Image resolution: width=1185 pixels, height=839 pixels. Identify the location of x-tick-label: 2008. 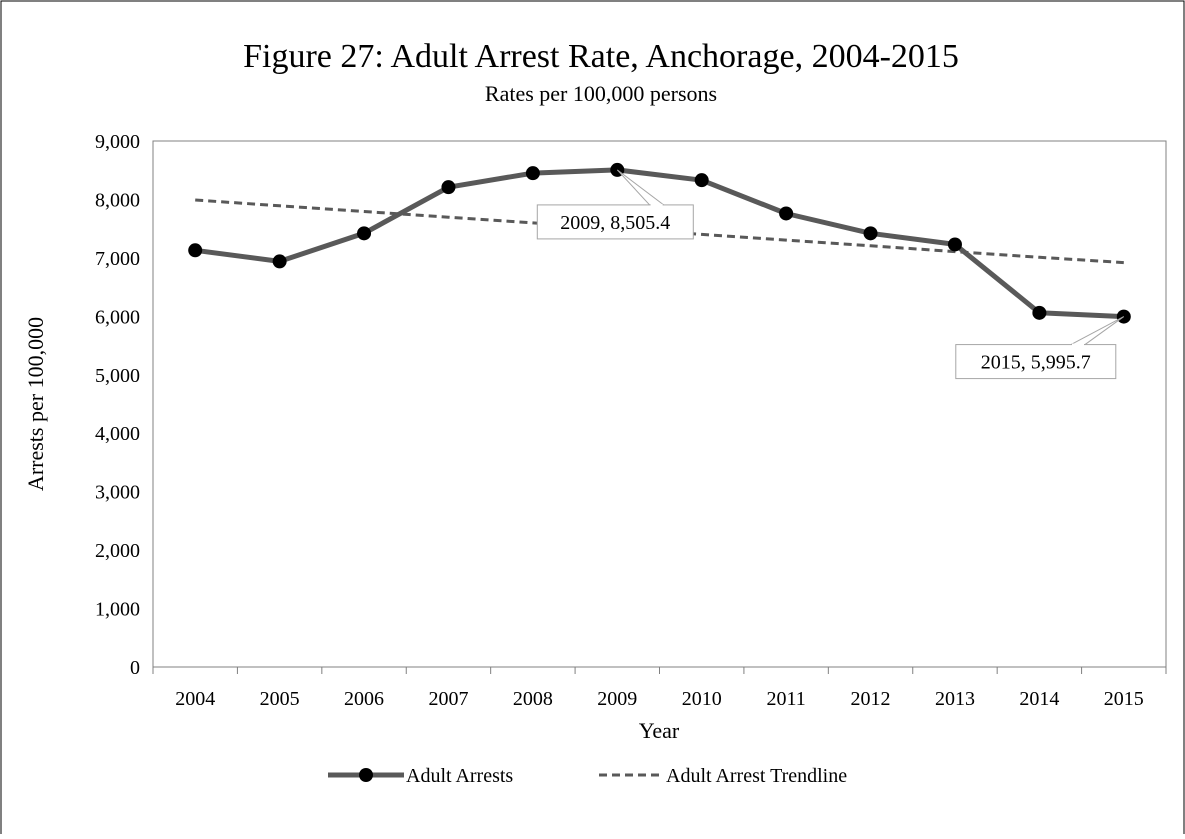
(533, 699).